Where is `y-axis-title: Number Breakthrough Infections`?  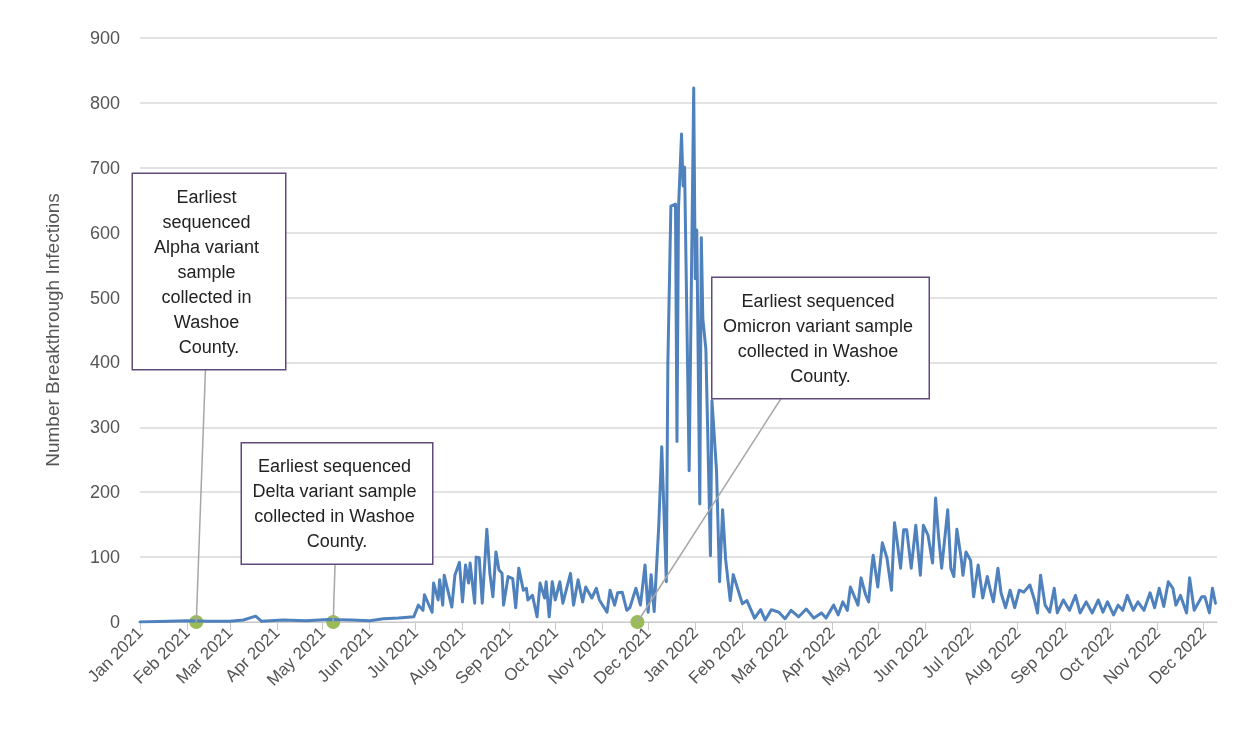 y-axis-title: Number Breakthrough Infections is located at coordinates (52, 330).